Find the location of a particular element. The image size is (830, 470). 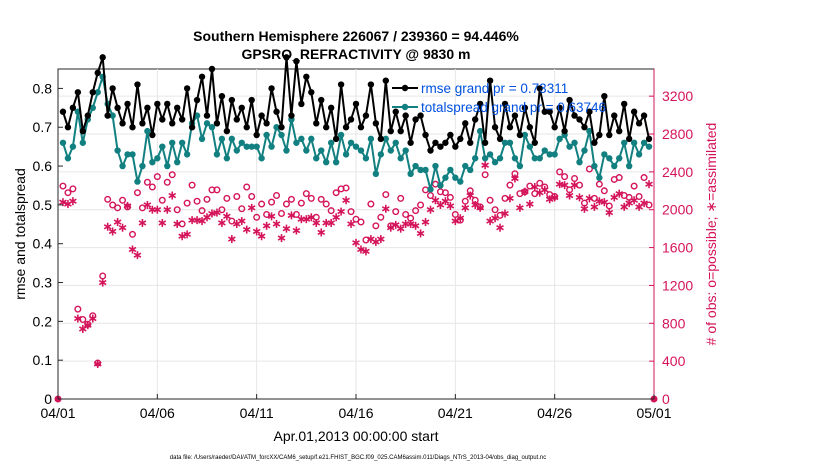

x-tick-label: 04/21 is located at coordinates (455, 413).